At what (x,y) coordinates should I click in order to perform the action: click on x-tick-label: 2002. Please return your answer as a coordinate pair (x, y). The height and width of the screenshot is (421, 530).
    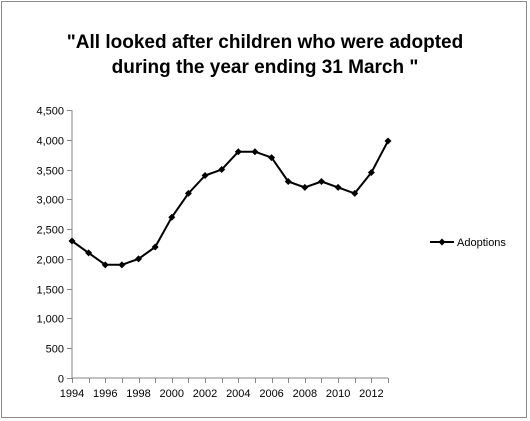
    Looking at the image, I should click on (205, 394).